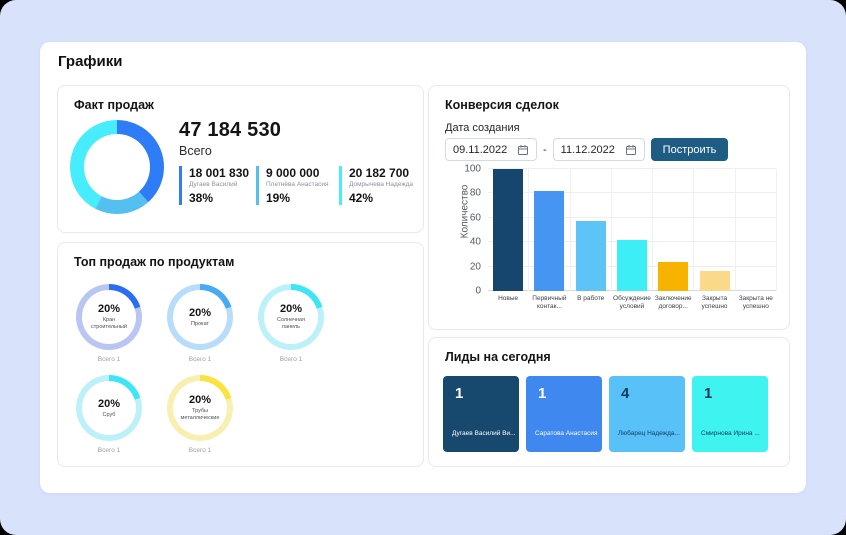 The image size is (846, 535). Describe the element at coordinates (475, 218) in the screenshot. I see `y-tick-label: 60` at that location.